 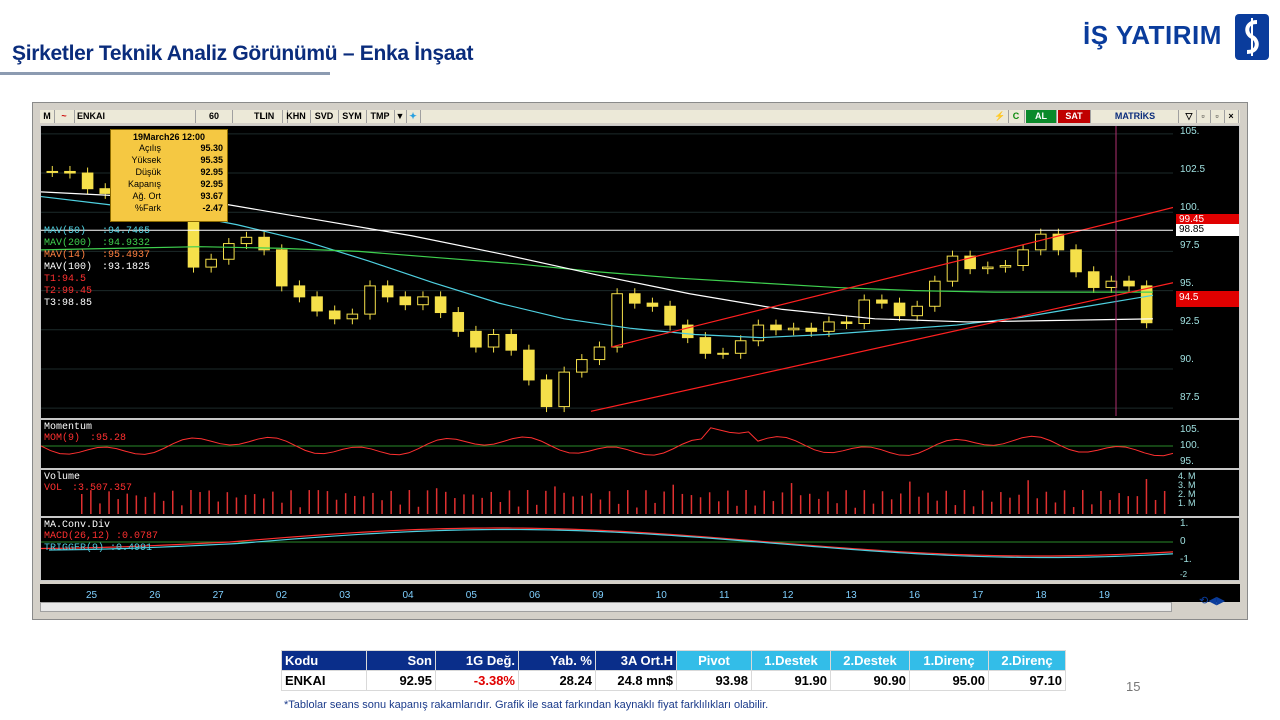 I want to click on toolbar-btn-svd: SVD, so click(x=324, y=116).